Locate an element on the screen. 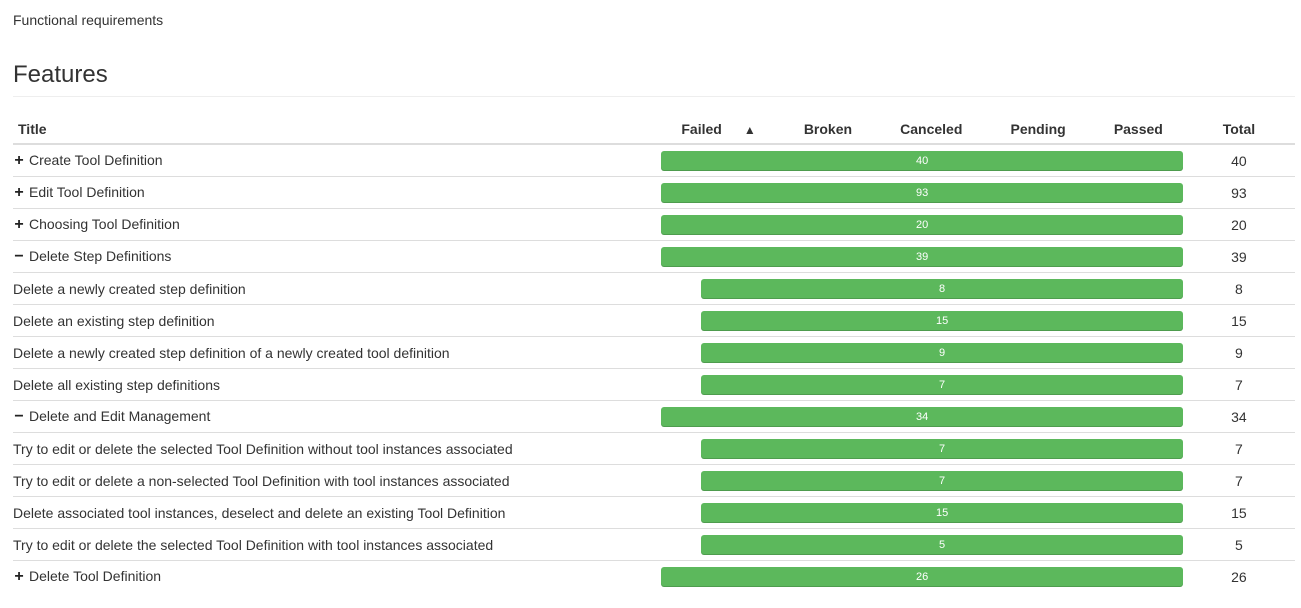 This screenshot has height=608, width=1301. passed-bar: 5 is located at coordinates (942, 544).